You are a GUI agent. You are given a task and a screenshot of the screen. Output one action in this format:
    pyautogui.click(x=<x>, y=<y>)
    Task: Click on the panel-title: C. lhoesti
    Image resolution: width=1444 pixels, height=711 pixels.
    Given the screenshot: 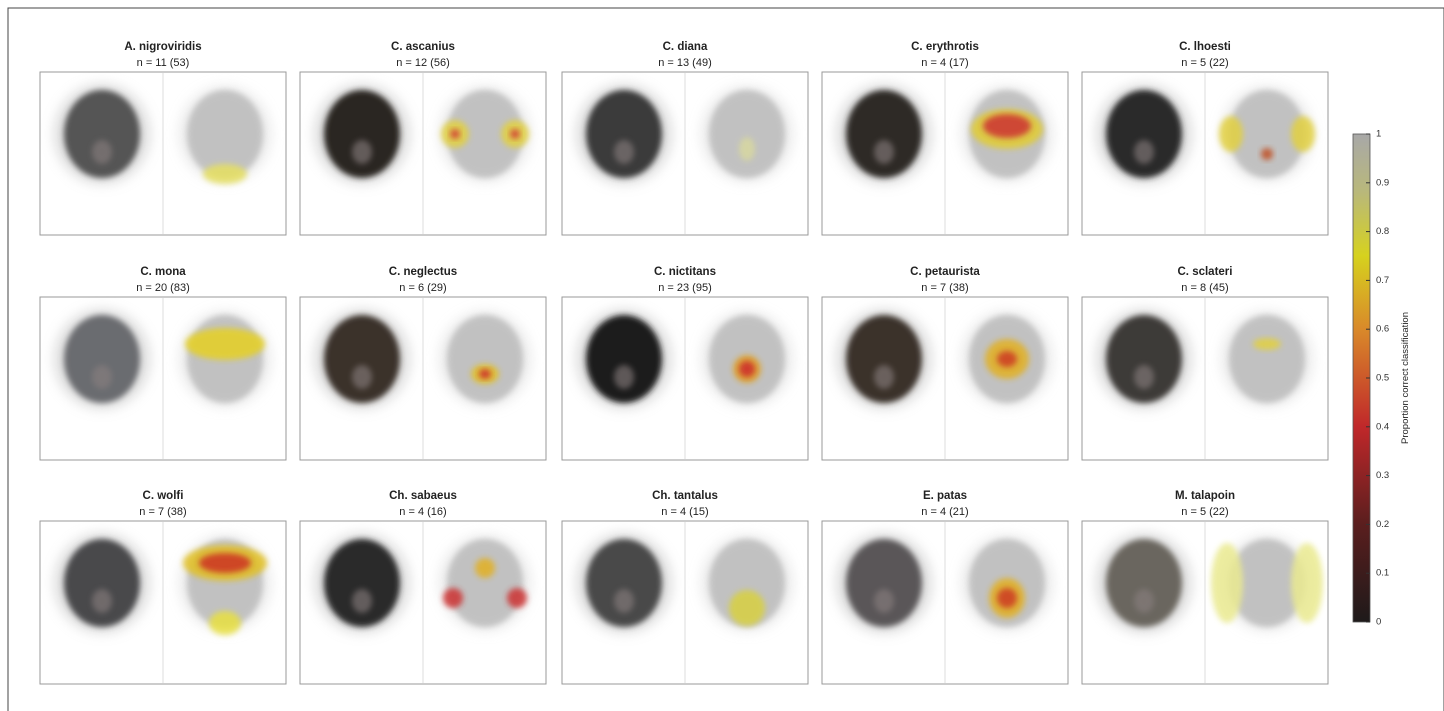 What is the action you would take?
    pyautogui.click(x=1205, y=47)
    